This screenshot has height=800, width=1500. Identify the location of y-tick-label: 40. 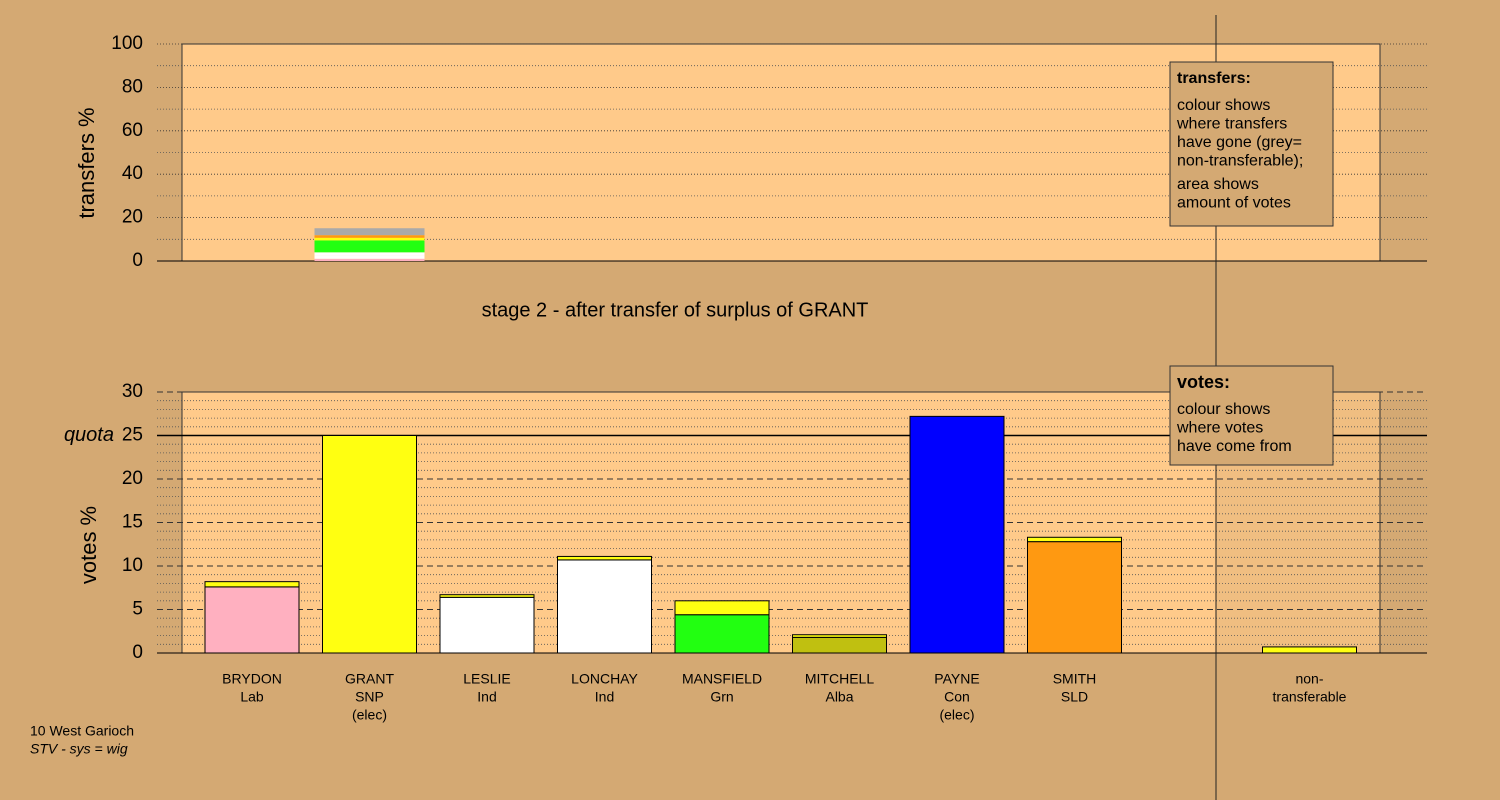
(132, 173).